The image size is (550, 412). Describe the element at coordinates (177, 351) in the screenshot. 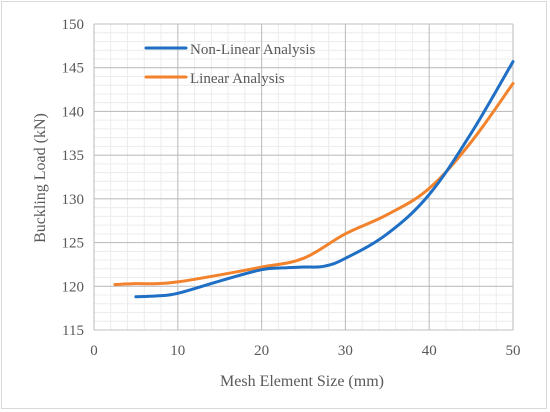

I see `x-tick-label: 10` at that location.